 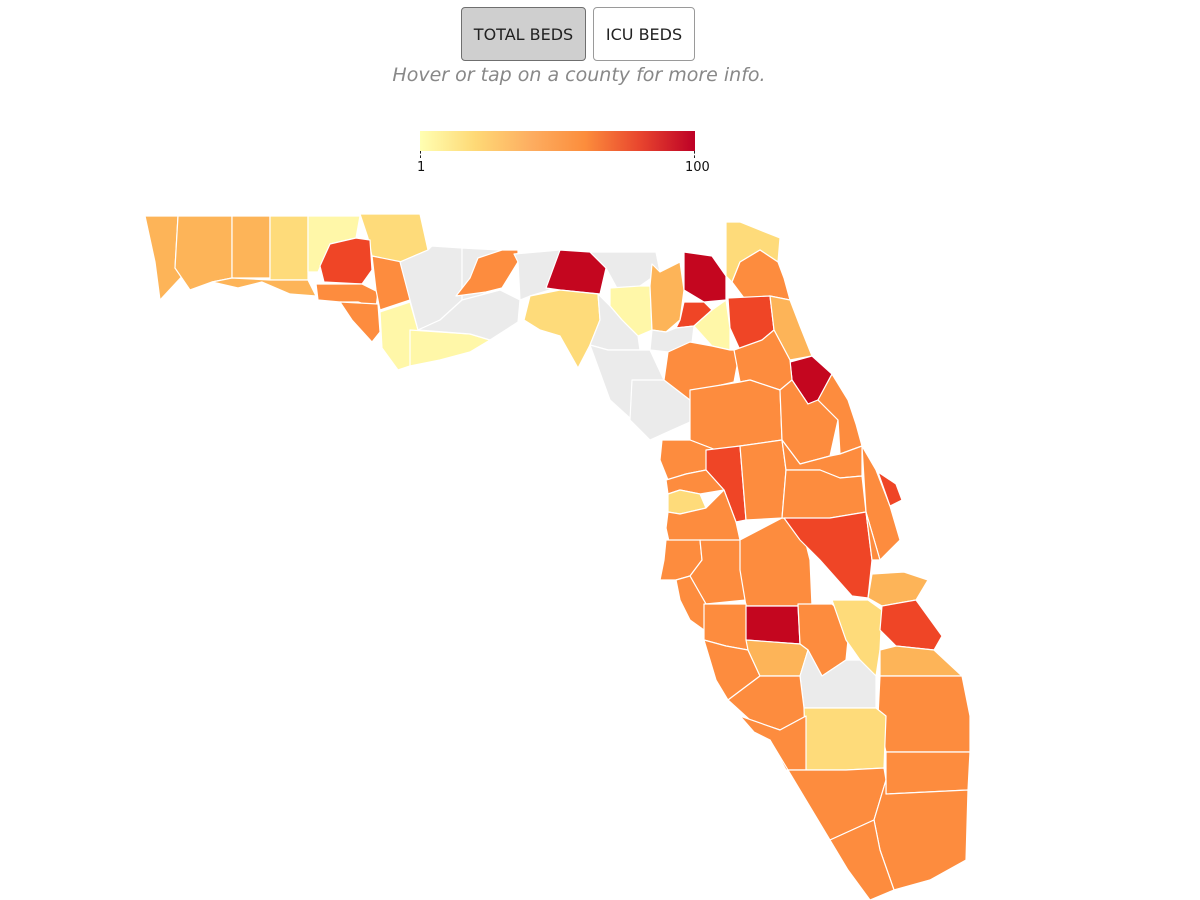 I want to click on legend-min-tick, so click(x=420, y=154).